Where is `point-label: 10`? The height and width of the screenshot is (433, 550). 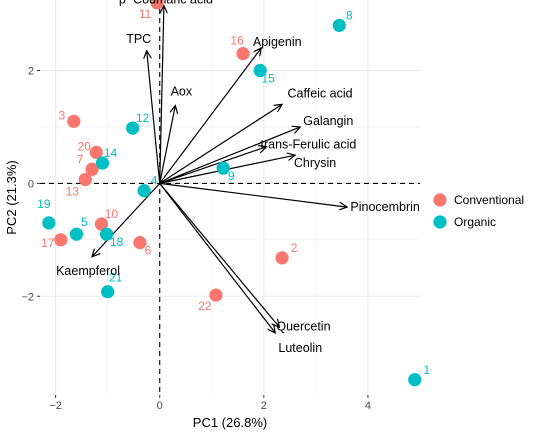
point-label: 10 is located at coordinates (112, 214).